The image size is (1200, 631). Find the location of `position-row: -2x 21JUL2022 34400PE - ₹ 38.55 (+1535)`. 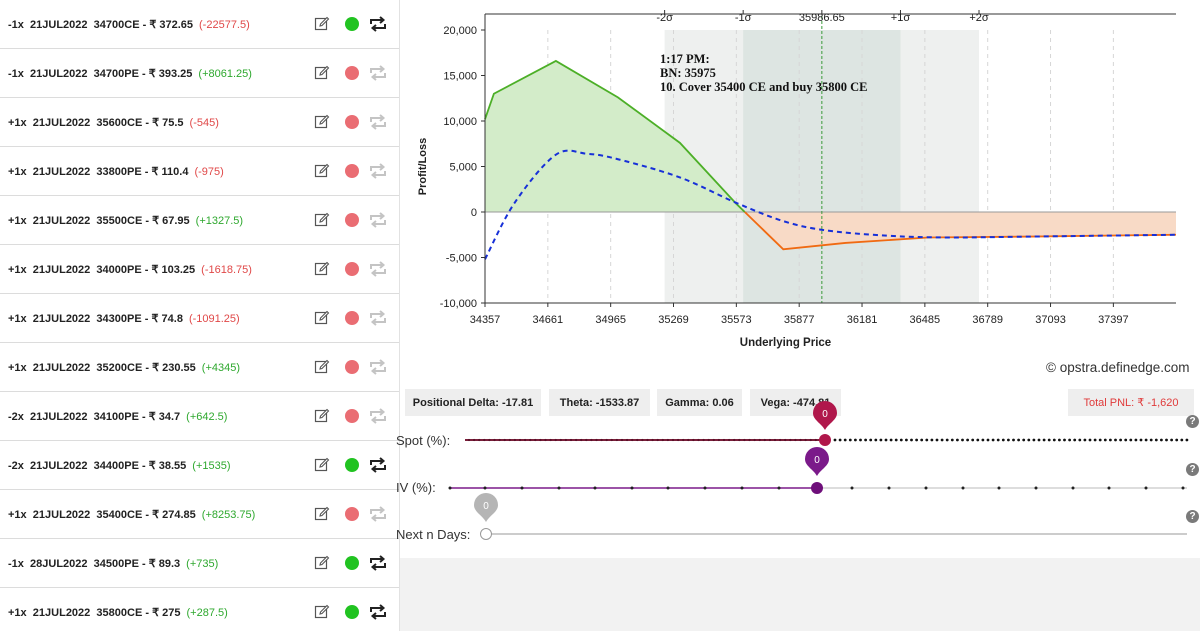

position-row: -2x 21JUL2022 34400PE - ₹ 38.55 (+1535) is located at coordinates (199, 465).